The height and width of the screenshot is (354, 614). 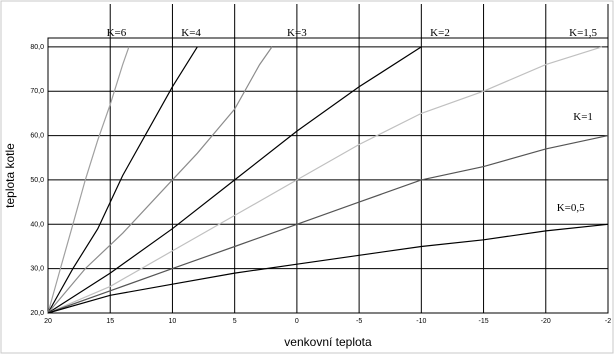 I want to click on x-axis-title: venkovní teplota, so click(x=328, y=342).